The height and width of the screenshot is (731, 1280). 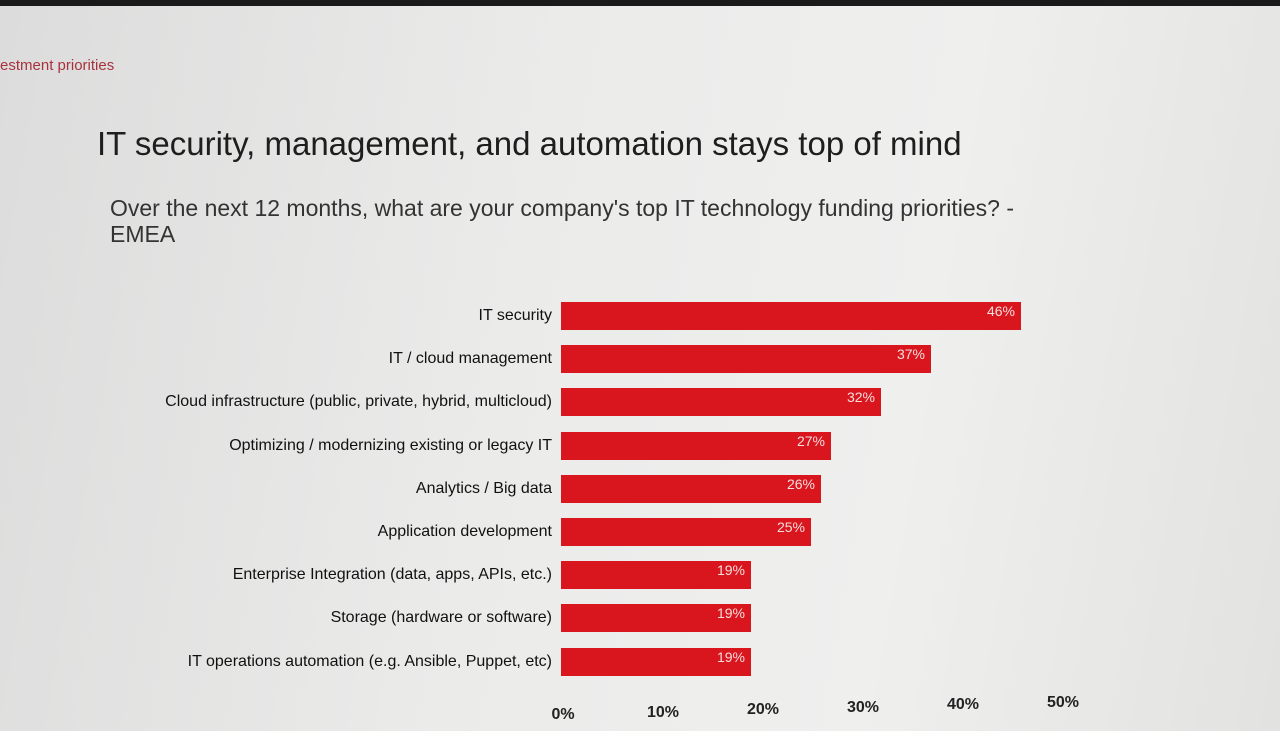 I want to click on category-label: IT / cloud management, so click(x=470, y=359).